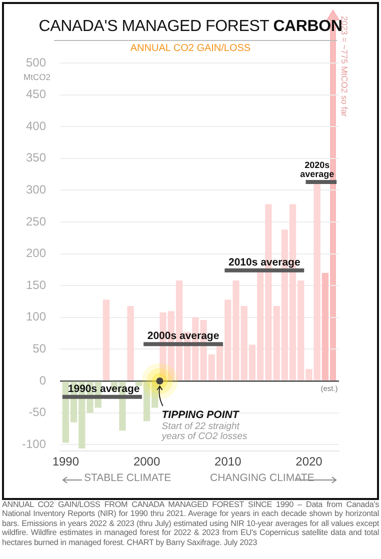  Describe the element at coordinates (37, 77) in the screenshot. I see `y-axis-title: MtCO2` at that location.